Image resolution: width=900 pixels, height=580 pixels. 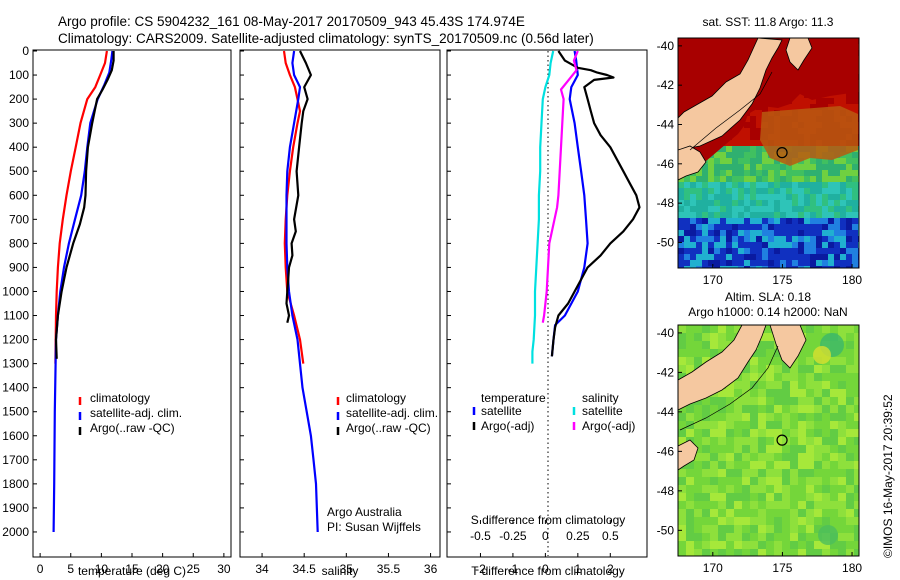 I want to click on map-y-tick-label: -40, so click(x=666, y=333).